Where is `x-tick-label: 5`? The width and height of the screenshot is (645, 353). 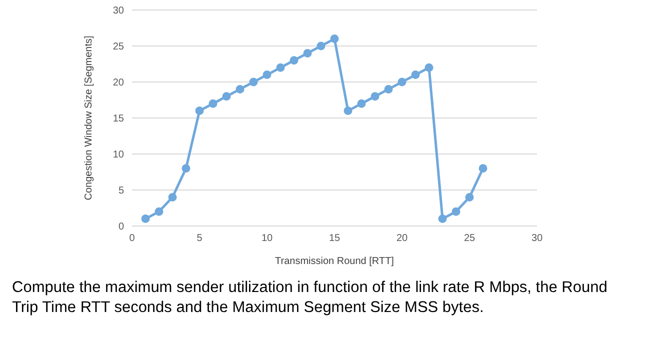
x-tick-label: 5 is located at coordinates (199, 238).